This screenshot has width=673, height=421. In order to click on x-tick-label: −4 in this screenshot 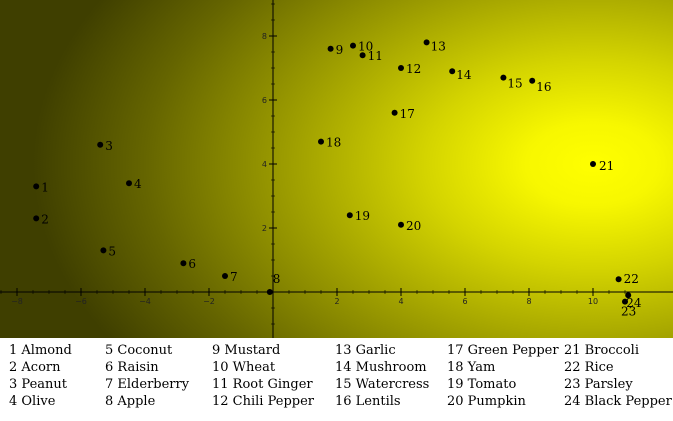, I will do `click(145, 301)`.